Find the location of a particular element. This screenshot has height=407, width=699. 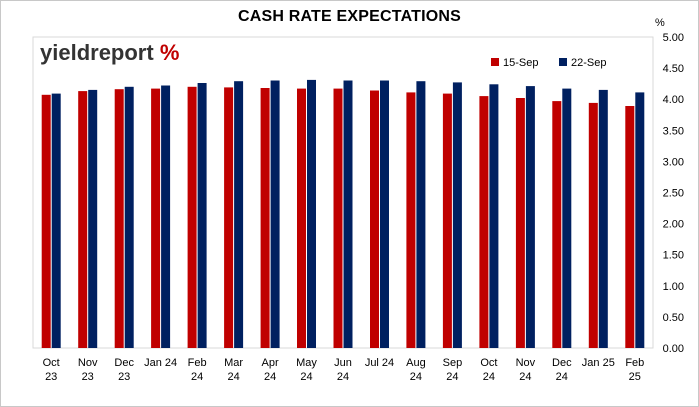

legend-label-15-sep: 15-Sep is located at coordinates (520, 63).